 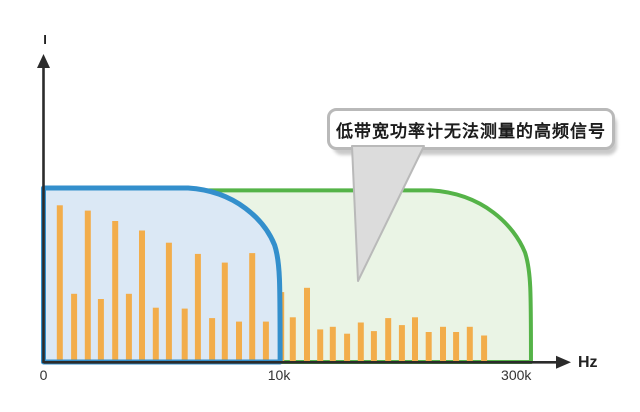 What do you see at coordinates (43, 375) in the screenshot?
I see `x-tick-0: 0` at bounding box center [43, 375].